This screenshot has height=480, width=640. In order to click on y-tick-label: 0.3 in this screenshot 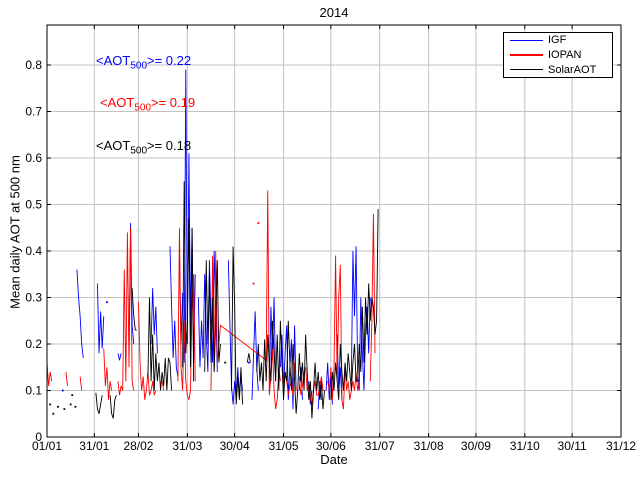, I will do `click(33, 298)`.